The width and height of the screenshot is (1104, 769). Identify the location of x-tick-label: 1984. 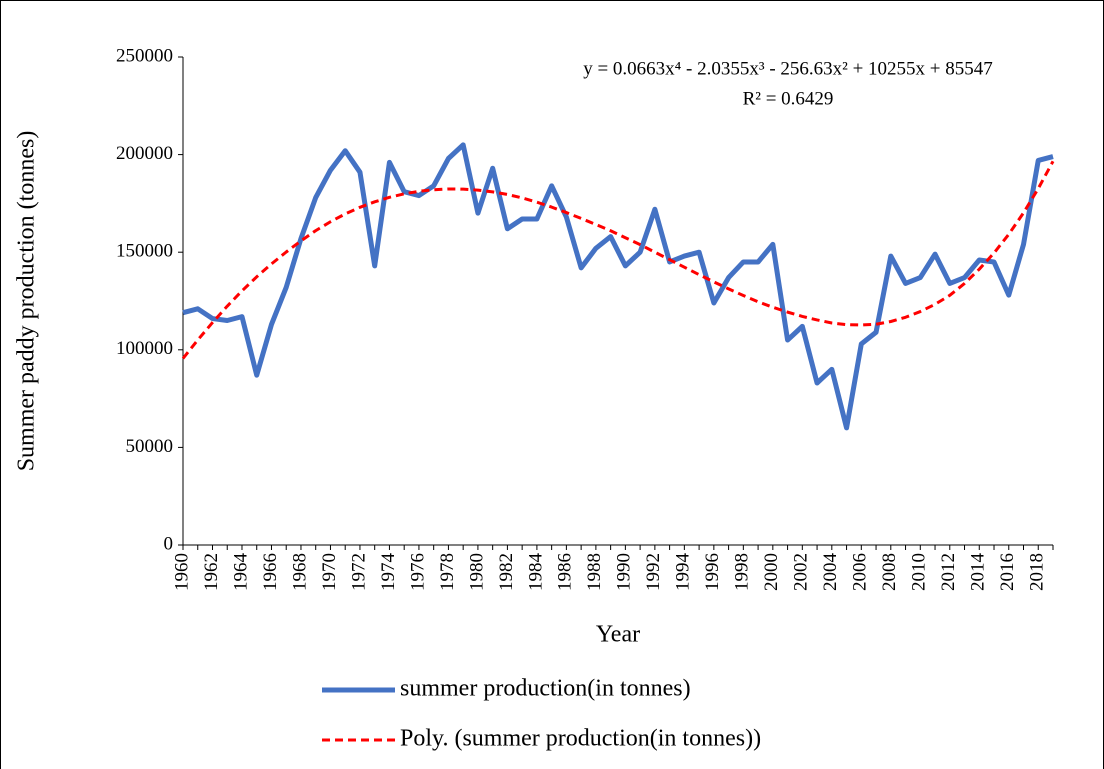
(535, 572).